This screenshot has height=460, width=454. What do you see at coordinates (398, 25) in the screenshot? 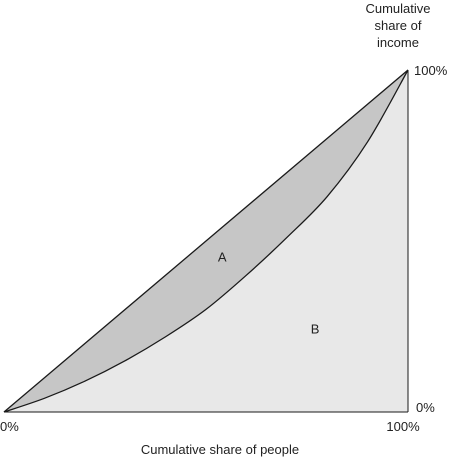
I see `y-axis-label-line-2: share of` at bounding box center [398, 25].